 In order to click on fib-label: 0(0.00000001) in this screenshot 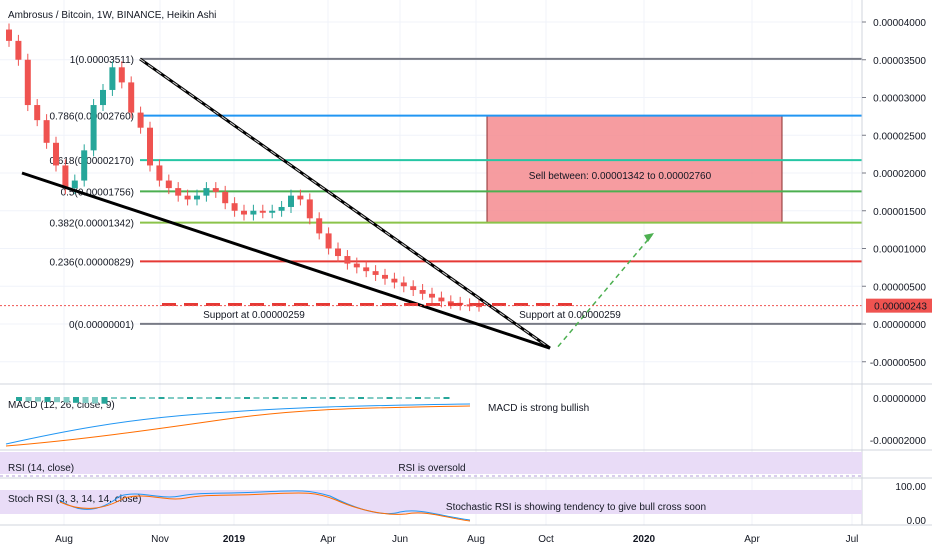, I will do `click(101, 325)`.